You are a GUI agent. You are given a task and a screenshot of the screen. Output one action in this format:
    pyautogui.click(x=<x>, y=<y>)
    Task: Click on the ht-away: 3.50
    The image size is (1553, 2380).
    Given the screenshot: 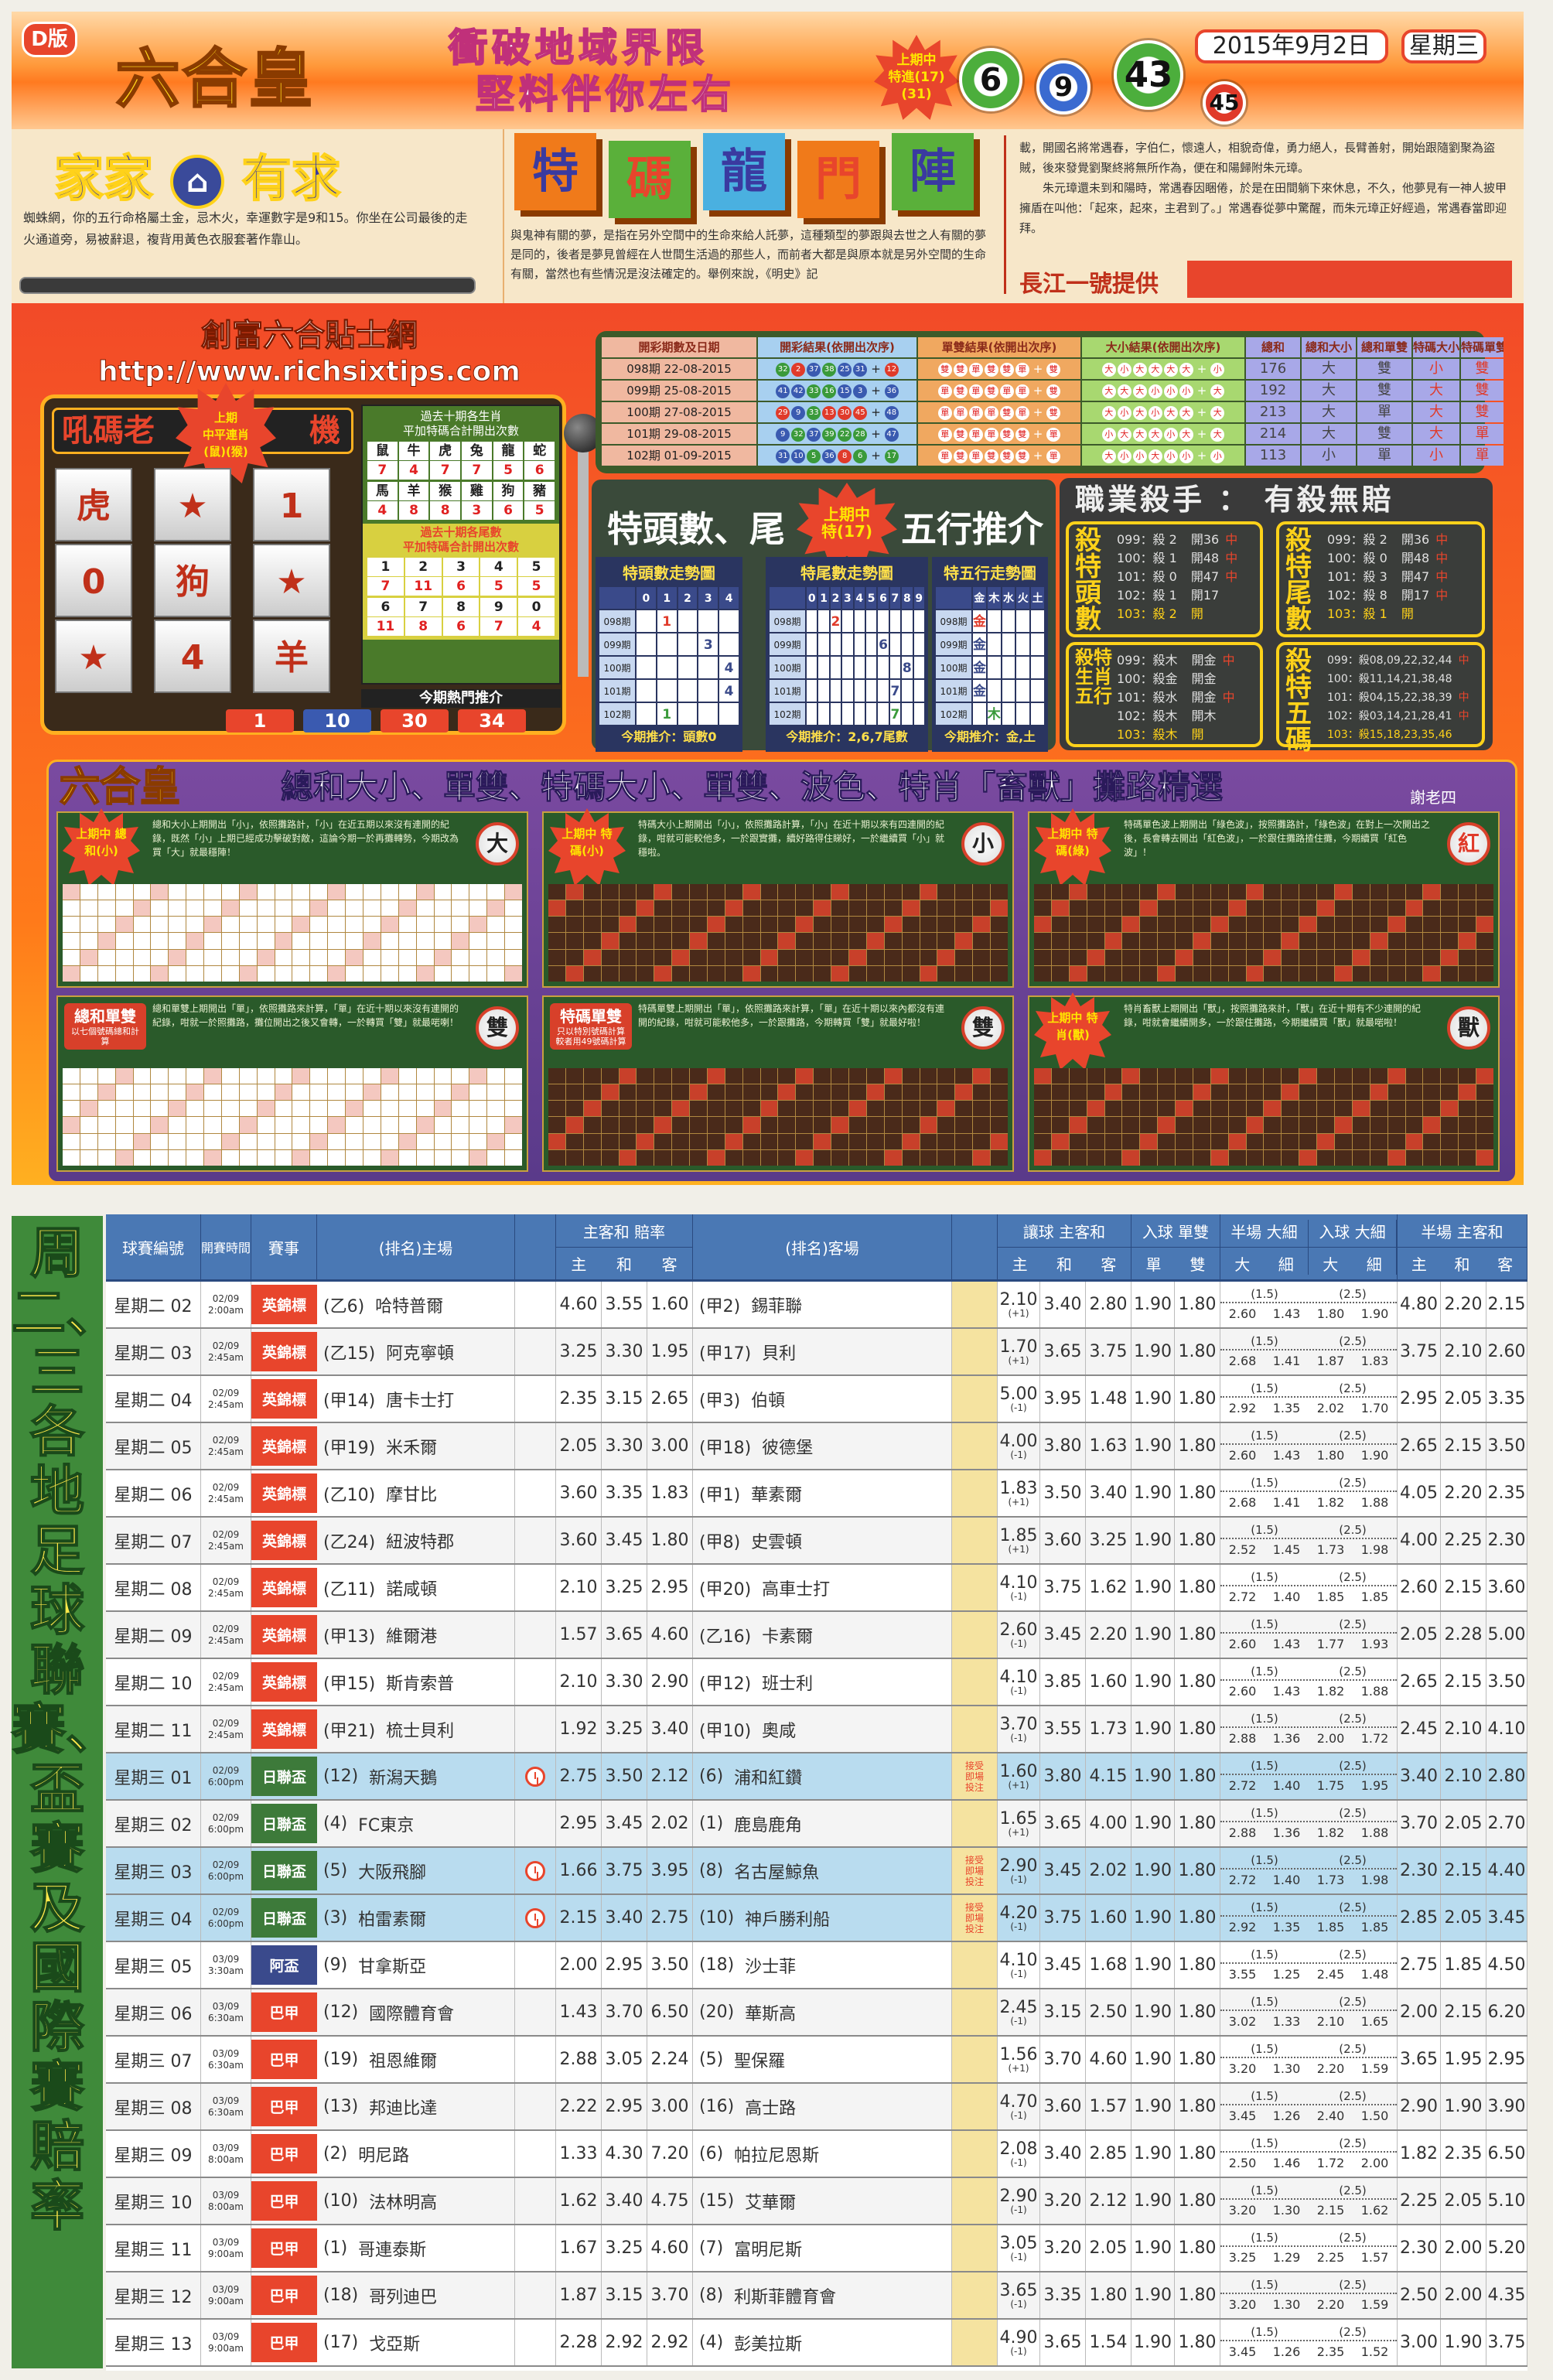 What is the action you would take?
    pyautogui.click(x=1506, y=1446)
    